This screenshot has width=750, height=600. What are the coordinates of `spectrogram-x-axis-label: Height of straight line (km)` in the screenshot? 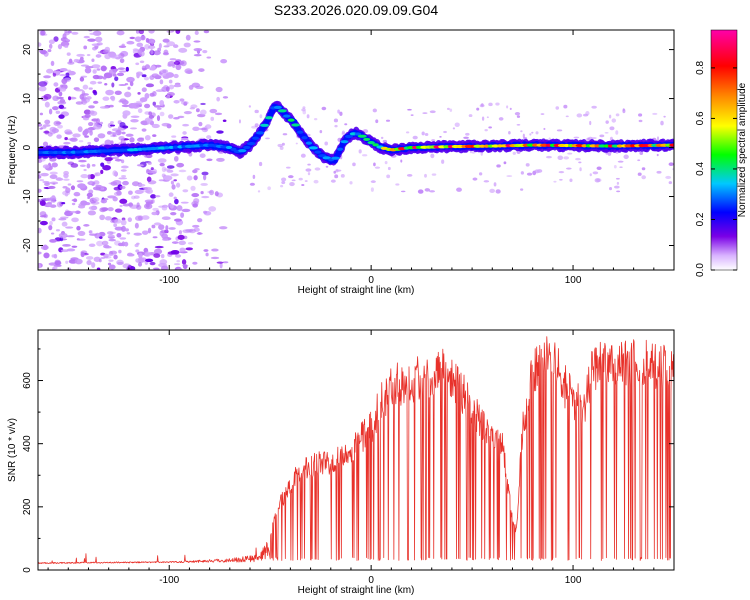 It's located at (356, 290).